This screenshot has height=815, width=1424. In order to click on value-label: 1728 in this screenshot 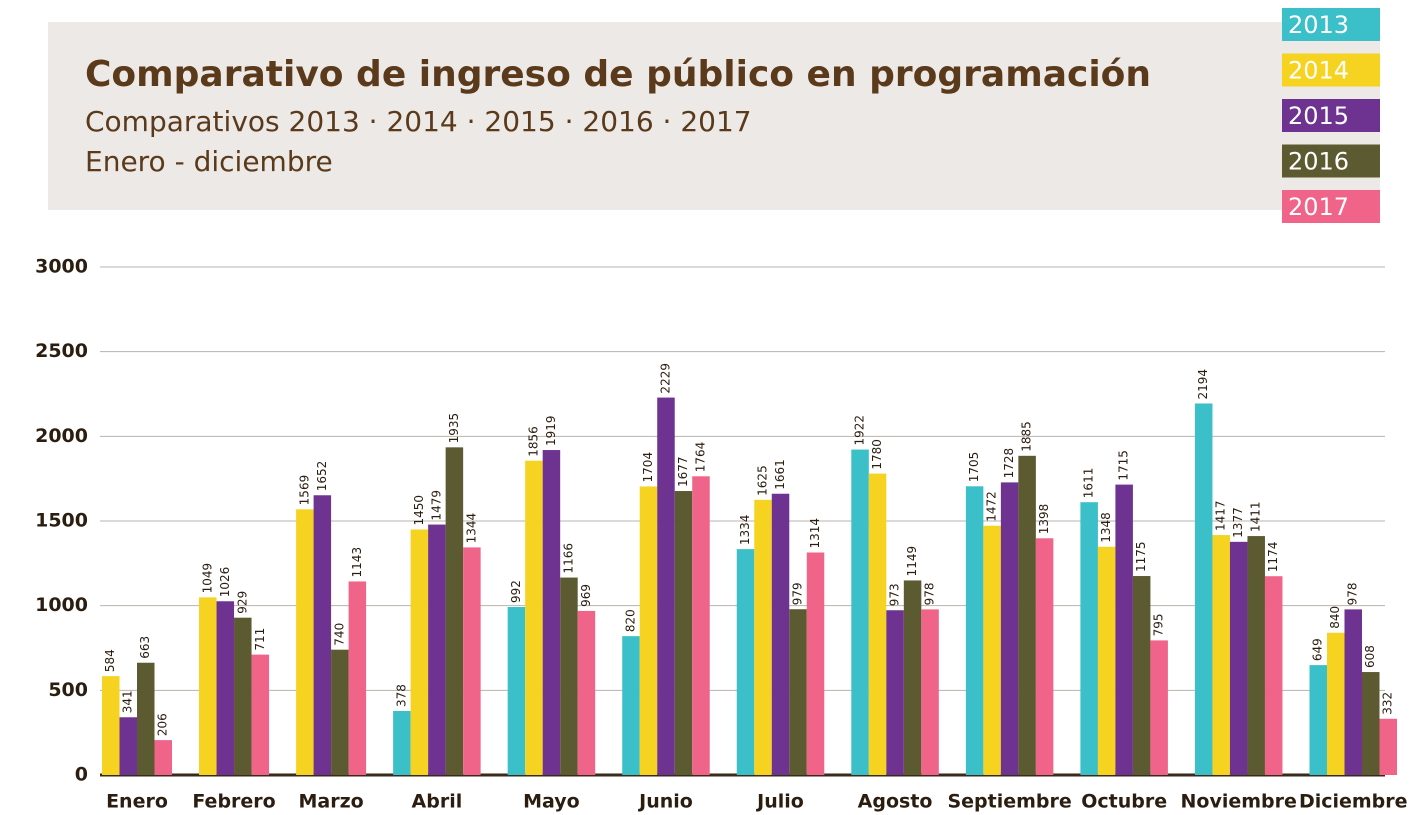, I will do `click(1009, 463)`.